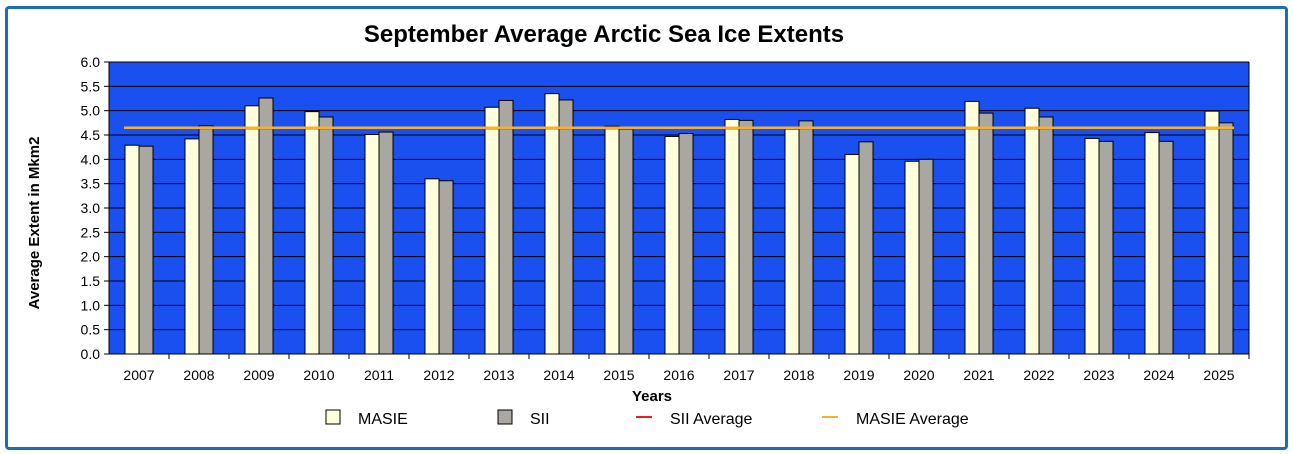 This screenshot has height=454, width=1293. Describe the element at coordinates (91, 159) in the screenshot. I see `y-tick-label: 4.0` at that location.